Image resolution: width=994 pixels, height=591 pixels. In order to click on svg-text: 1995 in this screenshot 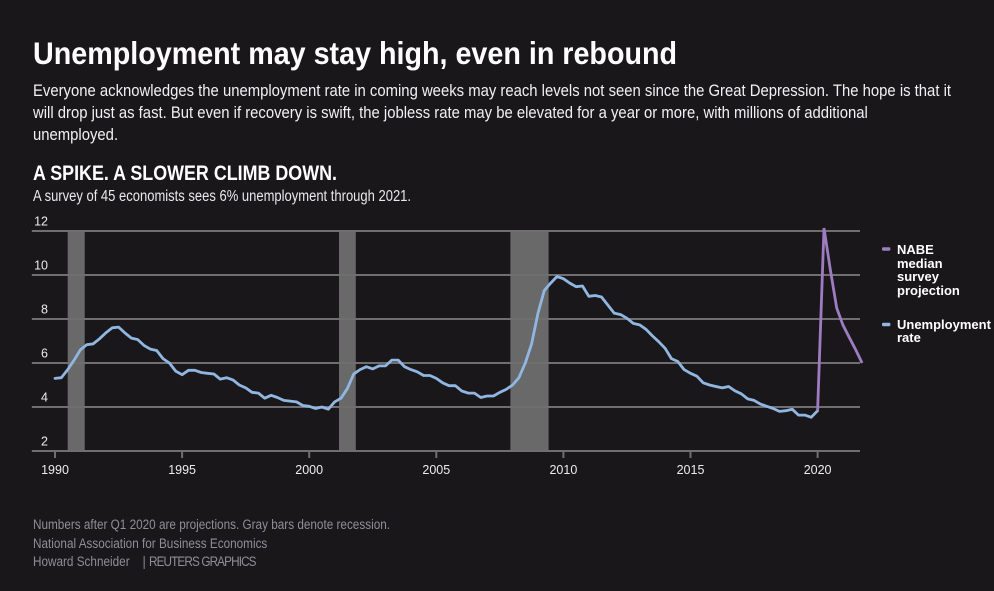, I will do `click(182, 470)`.